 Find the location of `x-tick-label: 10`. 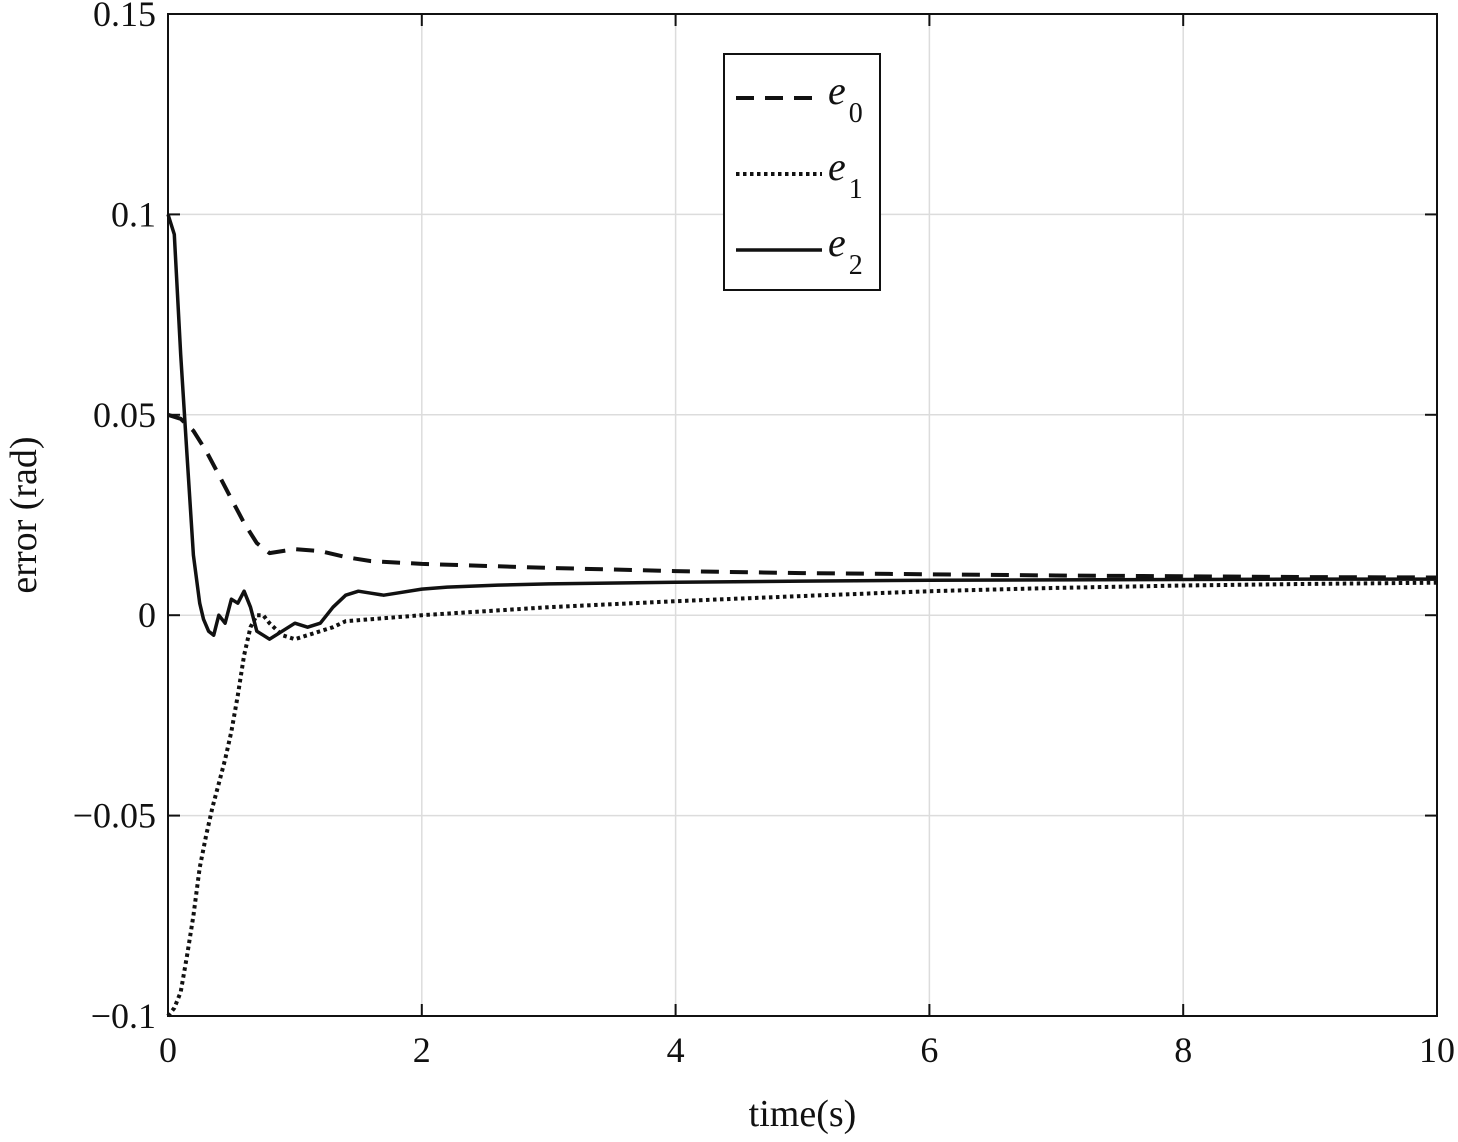

x-tick-label: 10 is located at coordinates (1437, 1050).